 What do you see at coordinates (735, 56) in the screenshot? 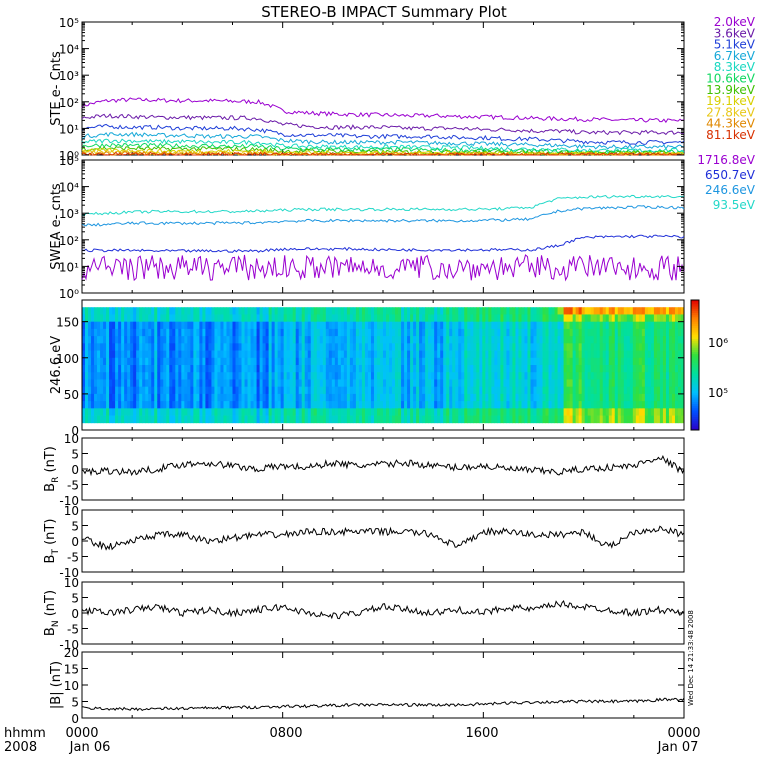
I see `legend-entry: 6.7keV` at bounding box center [735, 56].